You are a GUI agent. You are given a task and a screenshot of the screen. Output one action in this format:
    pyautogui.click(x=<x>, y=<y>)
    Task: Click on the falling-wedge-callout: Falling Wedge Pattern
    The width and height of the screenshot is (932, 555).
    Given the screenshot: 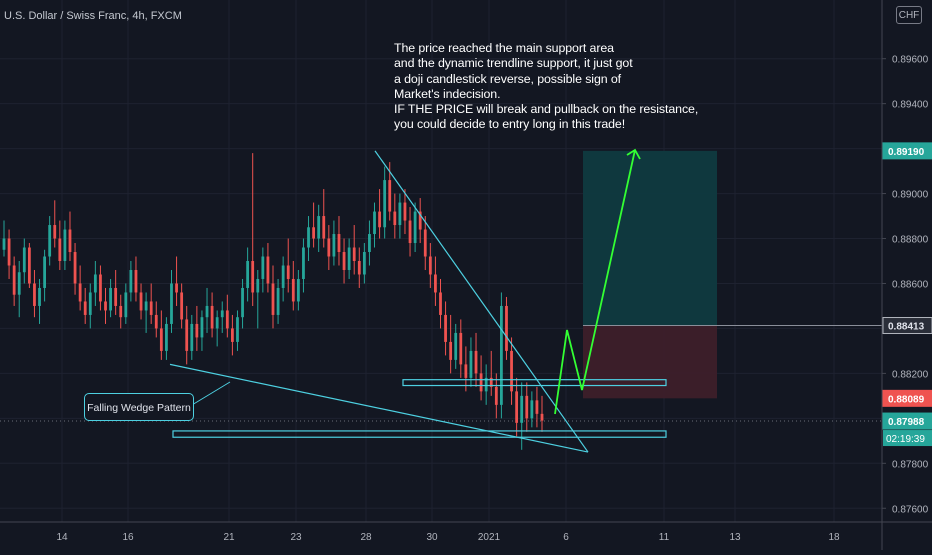 What is the action you would take?
    pyautogui.click(x=139, y=407)
    